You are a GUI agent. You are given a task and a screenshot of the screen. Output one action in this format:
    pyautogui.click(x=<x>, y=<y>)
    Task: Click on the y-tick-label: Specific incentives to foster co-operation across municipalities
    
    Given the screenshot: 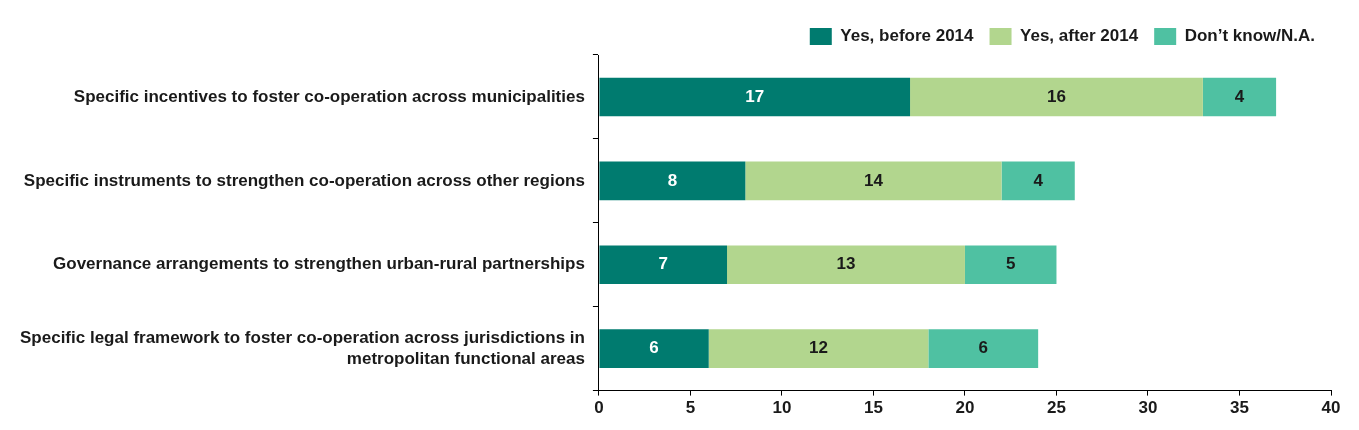 What is the action you would take?
    pyautogui.click(x=329, y=96)
    